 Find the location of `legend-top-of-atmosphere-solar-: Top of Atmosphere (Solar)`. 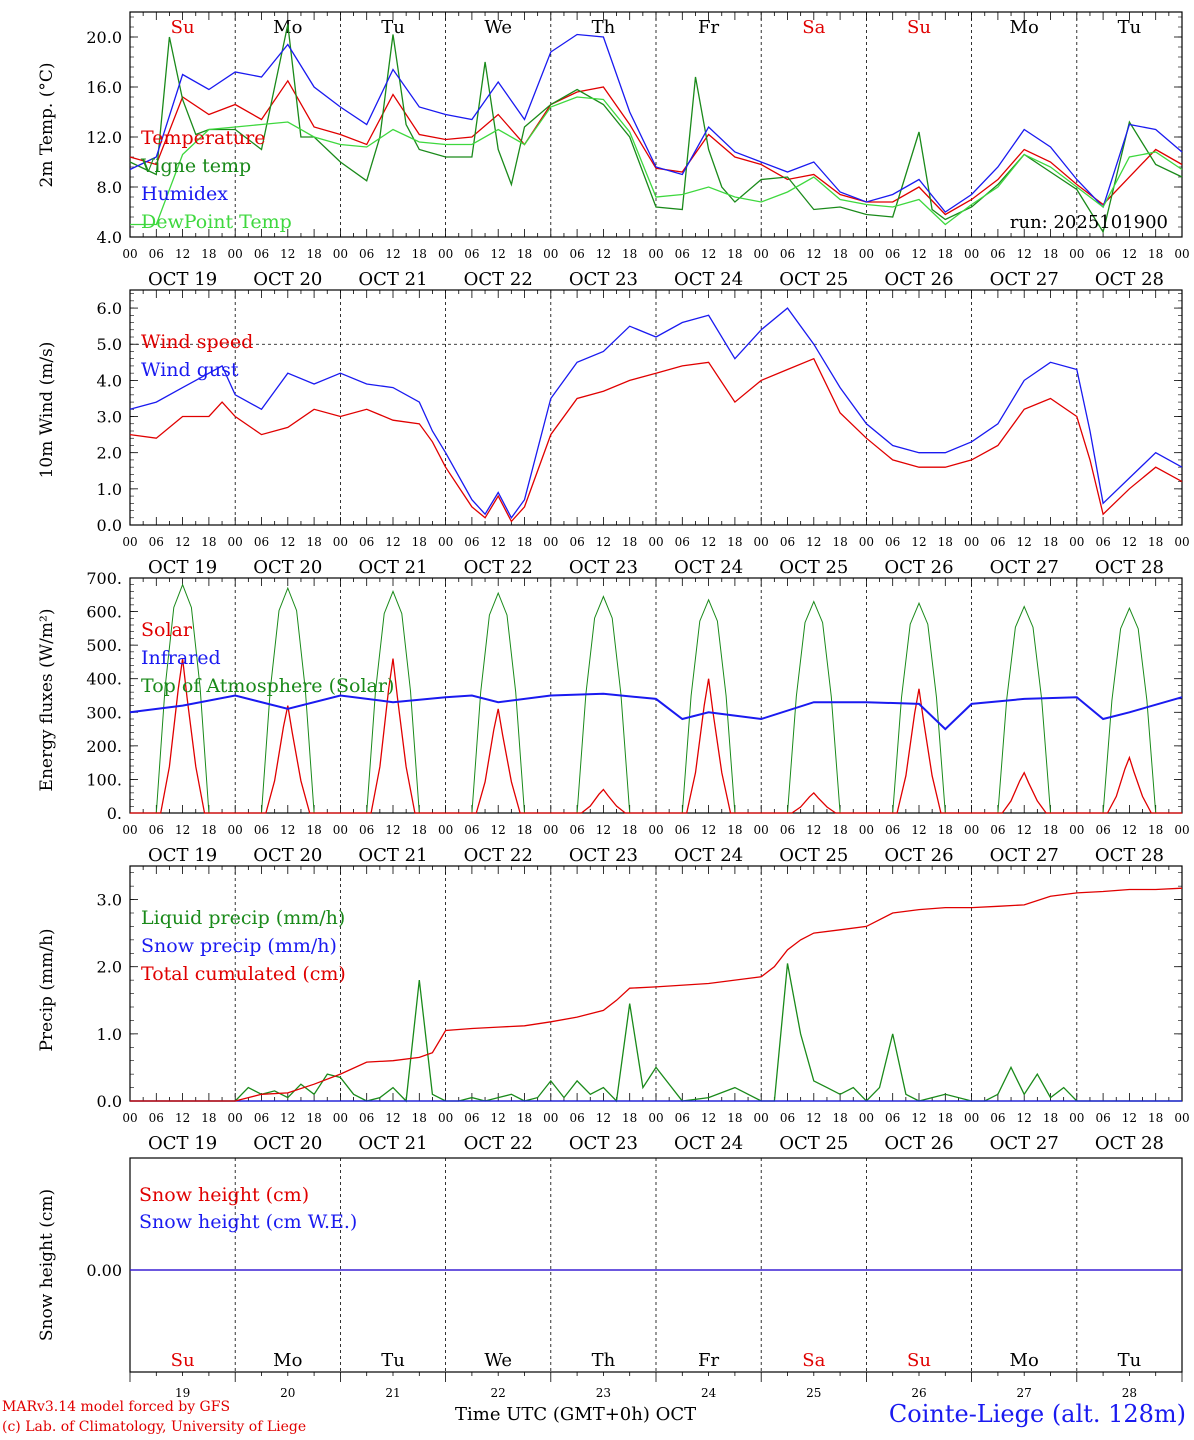

legend-top-of-atmosphere-solar-: Top of Atmosphere (Solar) is located at coordinates (267, 686).